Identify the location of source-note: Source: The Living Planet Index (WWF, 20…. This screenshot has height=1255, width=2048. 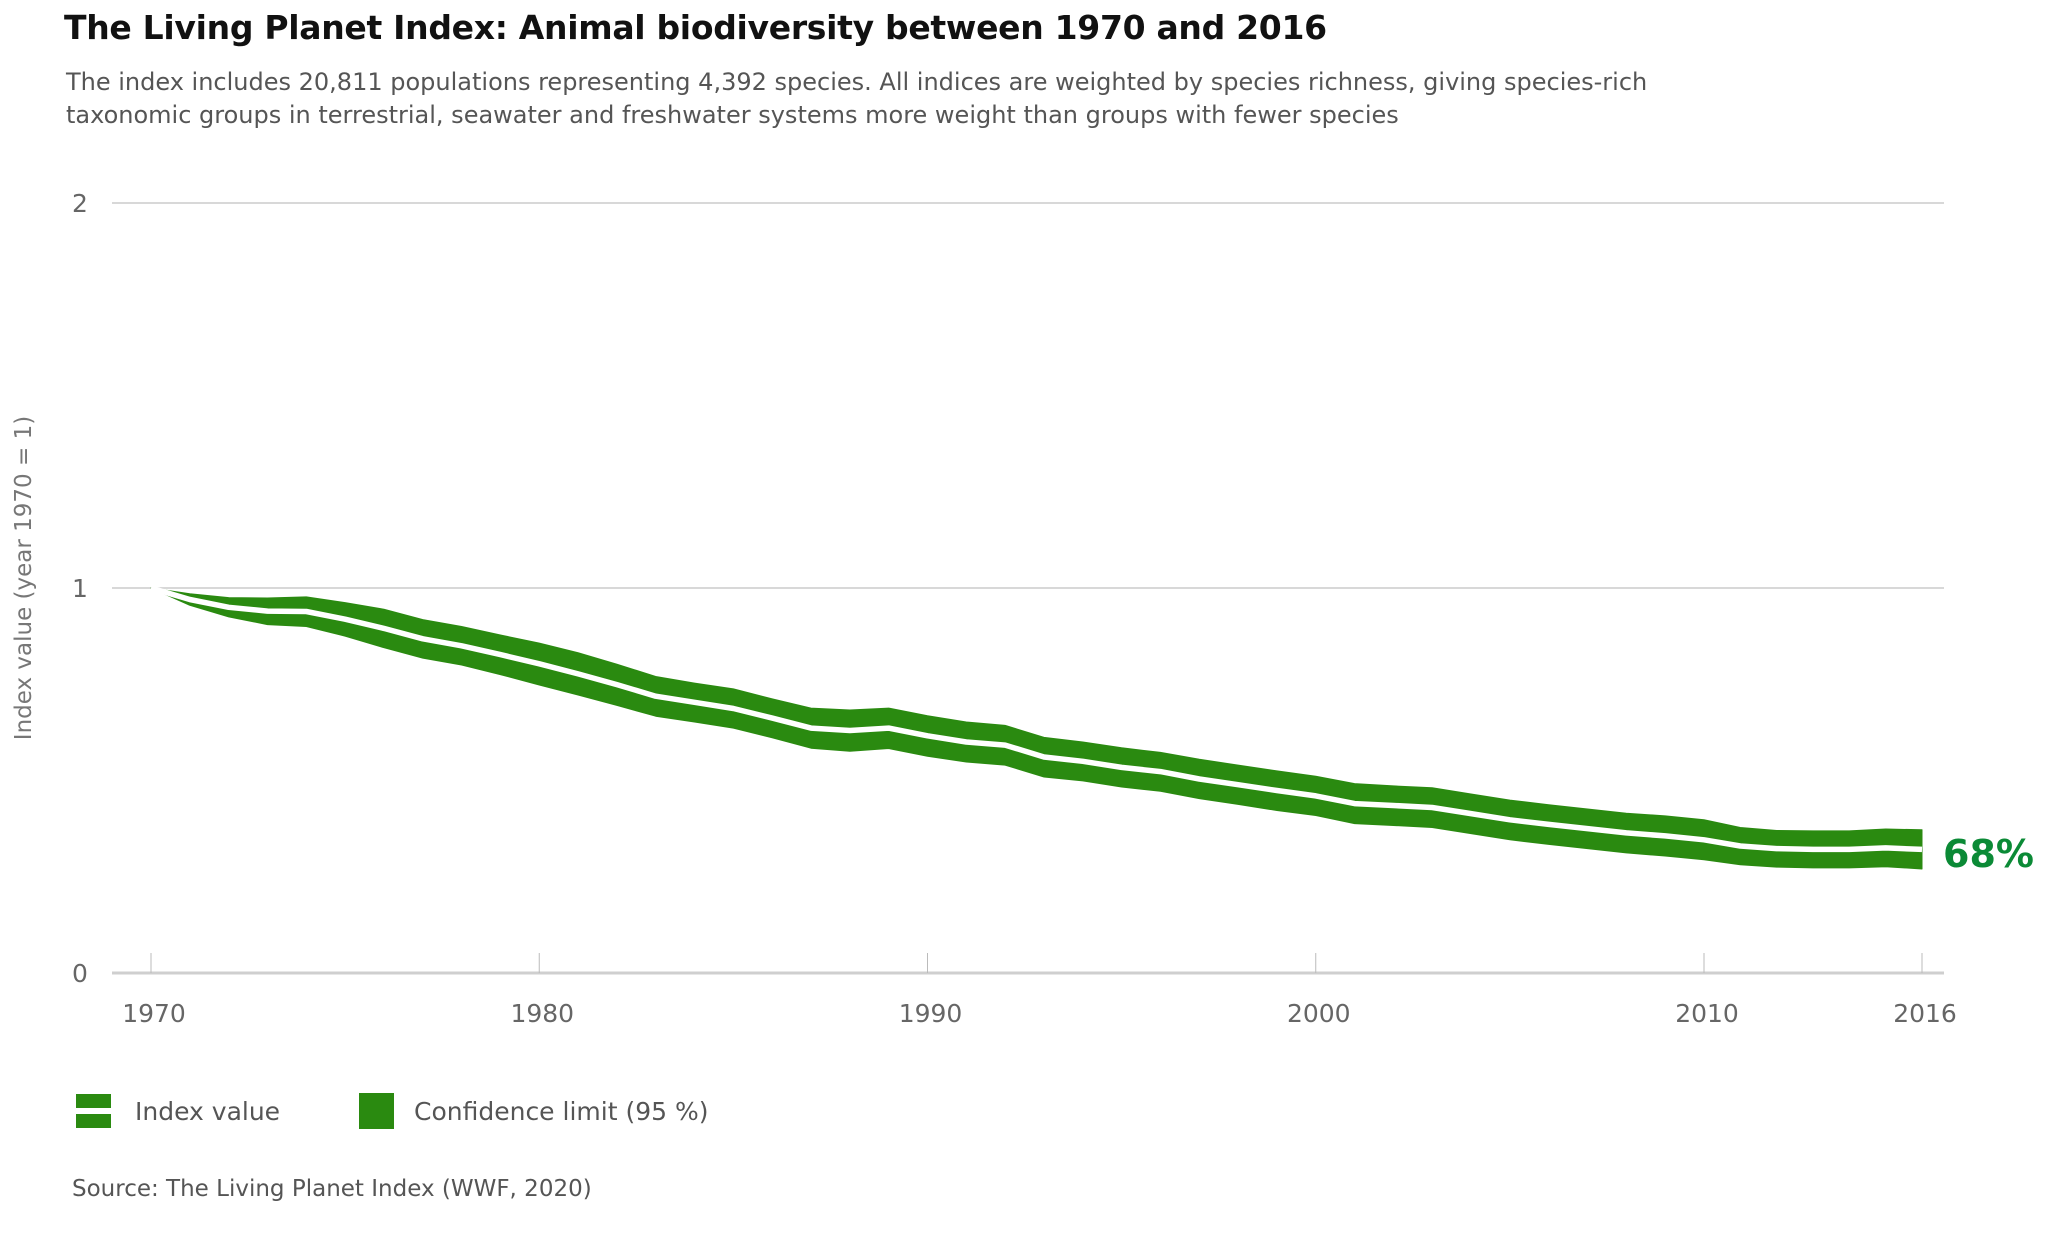
(332, 1189).